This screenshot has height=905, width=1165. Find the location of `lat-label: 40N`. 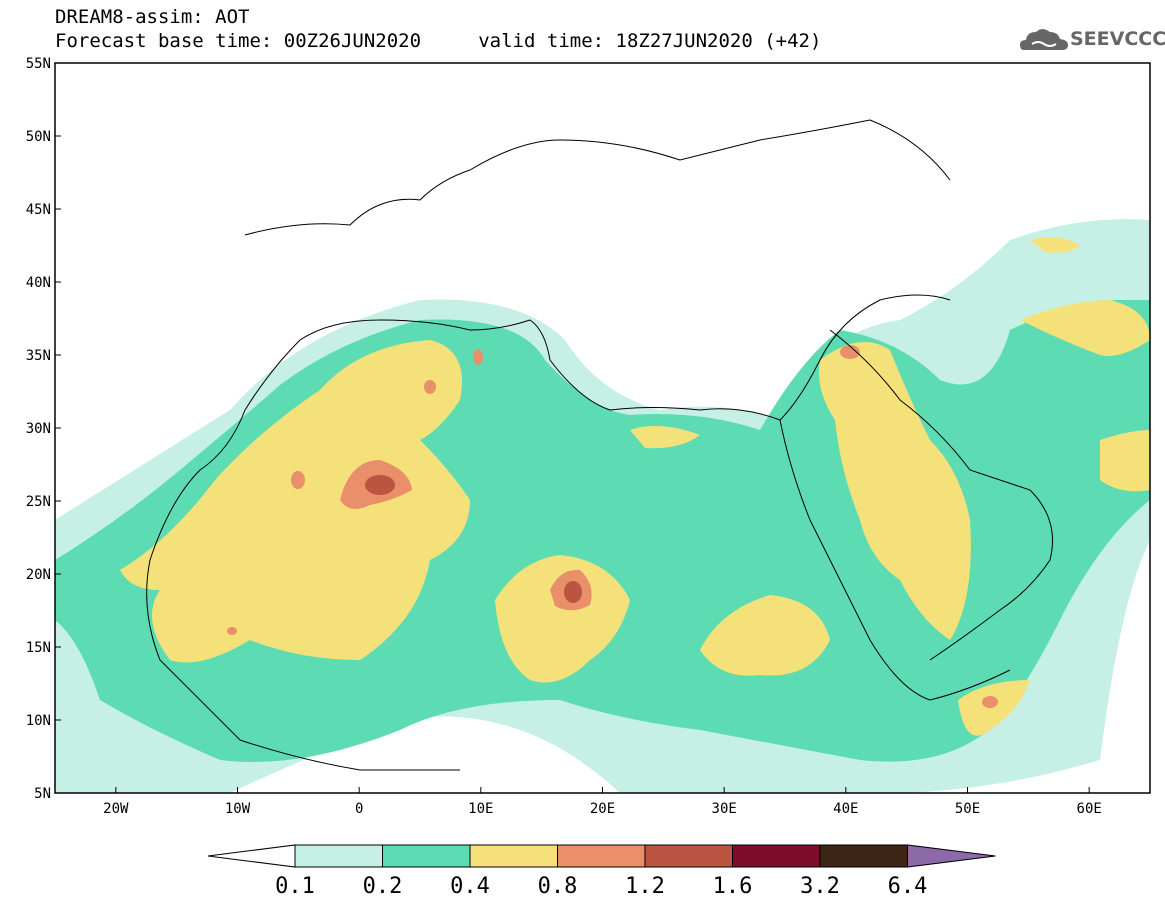

lat-label: 40N is located at coordinates (38, 283).